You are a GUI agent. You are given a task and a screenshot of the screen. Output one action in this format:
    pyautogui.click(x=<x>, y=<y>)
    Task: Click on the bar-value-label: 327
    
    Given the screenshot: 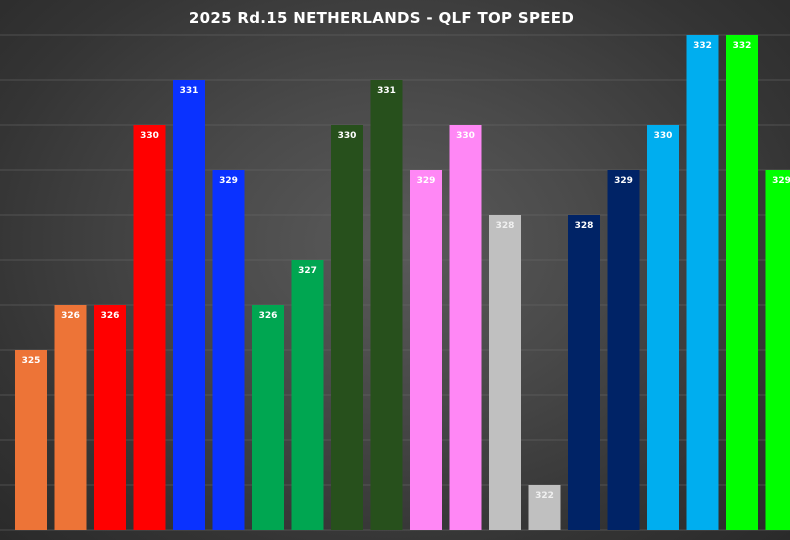 What is the action you would take?
    pyautogui.click(x=307, y=271)
    